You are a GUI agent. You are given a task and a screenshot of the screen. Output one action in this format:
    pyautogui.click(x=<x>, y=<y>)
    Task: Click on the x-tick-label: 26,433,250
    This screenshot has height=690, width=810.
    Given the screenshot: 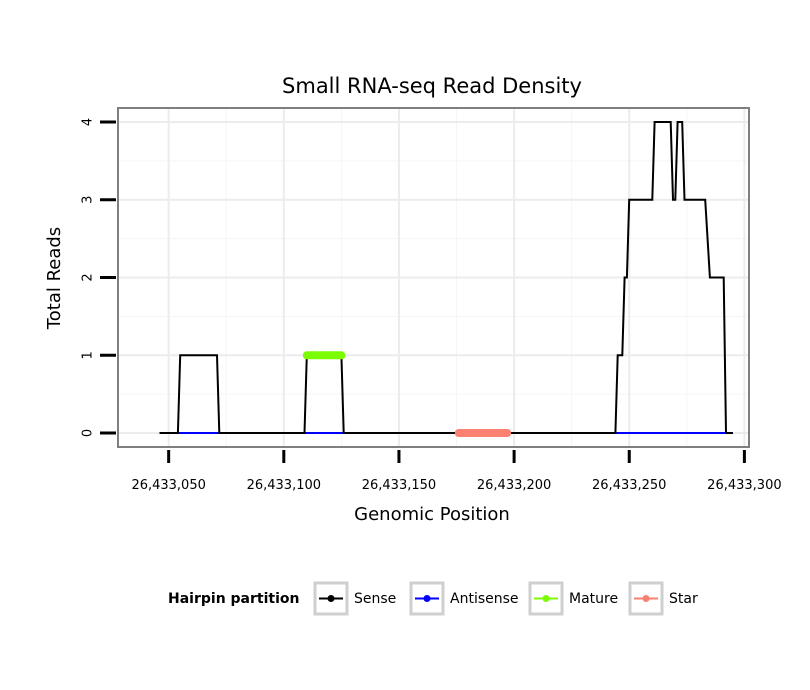 What is the action you would take?
    pyautogui.click(x=629, y=485)
    